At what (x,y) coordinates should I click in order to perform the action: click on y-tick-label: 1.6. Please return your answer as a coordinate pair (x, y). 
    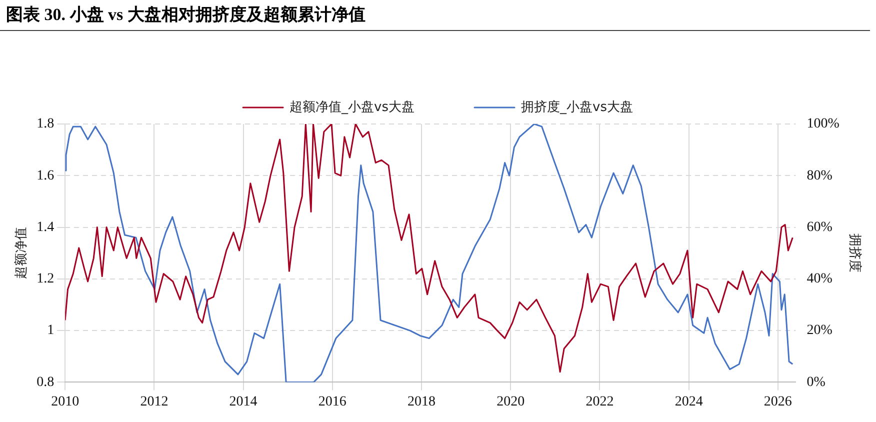
    Looking at the image, I should click on (45, 176).